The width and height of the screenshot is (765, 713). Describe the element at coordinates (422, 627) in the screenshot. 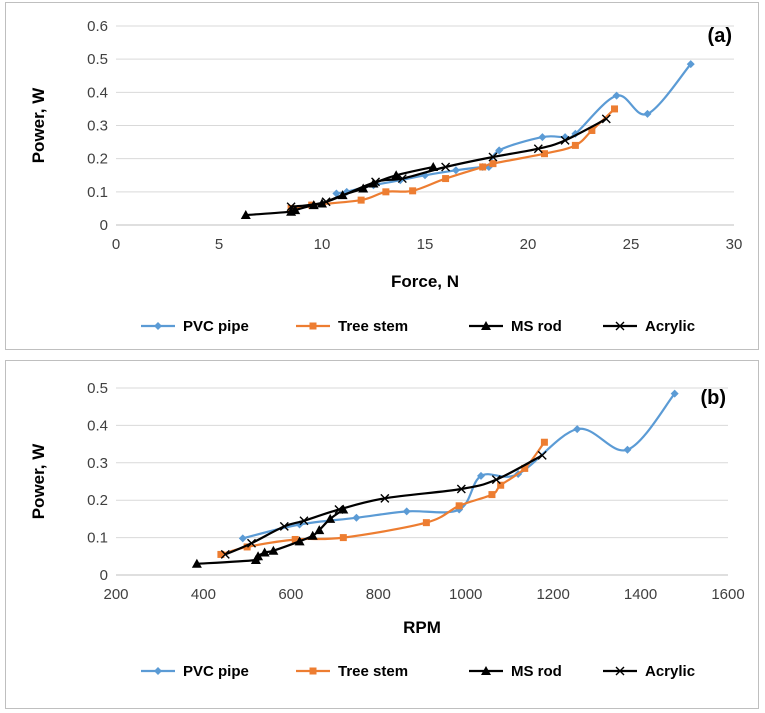

I see `x-axis-title: RPM` at that location.